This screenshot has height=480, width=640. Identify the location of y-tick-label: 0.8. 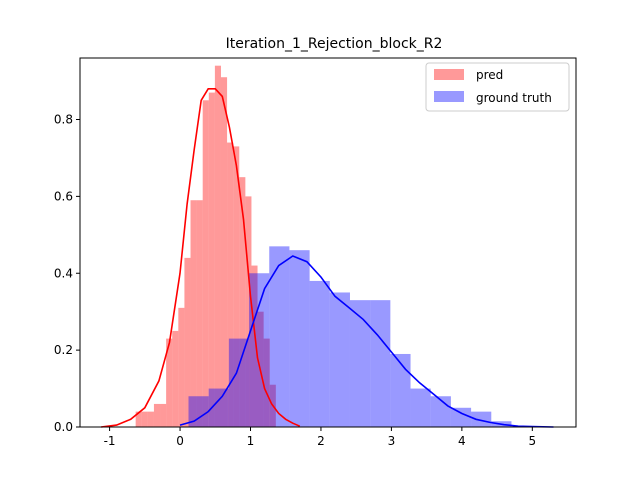
(63, 120).